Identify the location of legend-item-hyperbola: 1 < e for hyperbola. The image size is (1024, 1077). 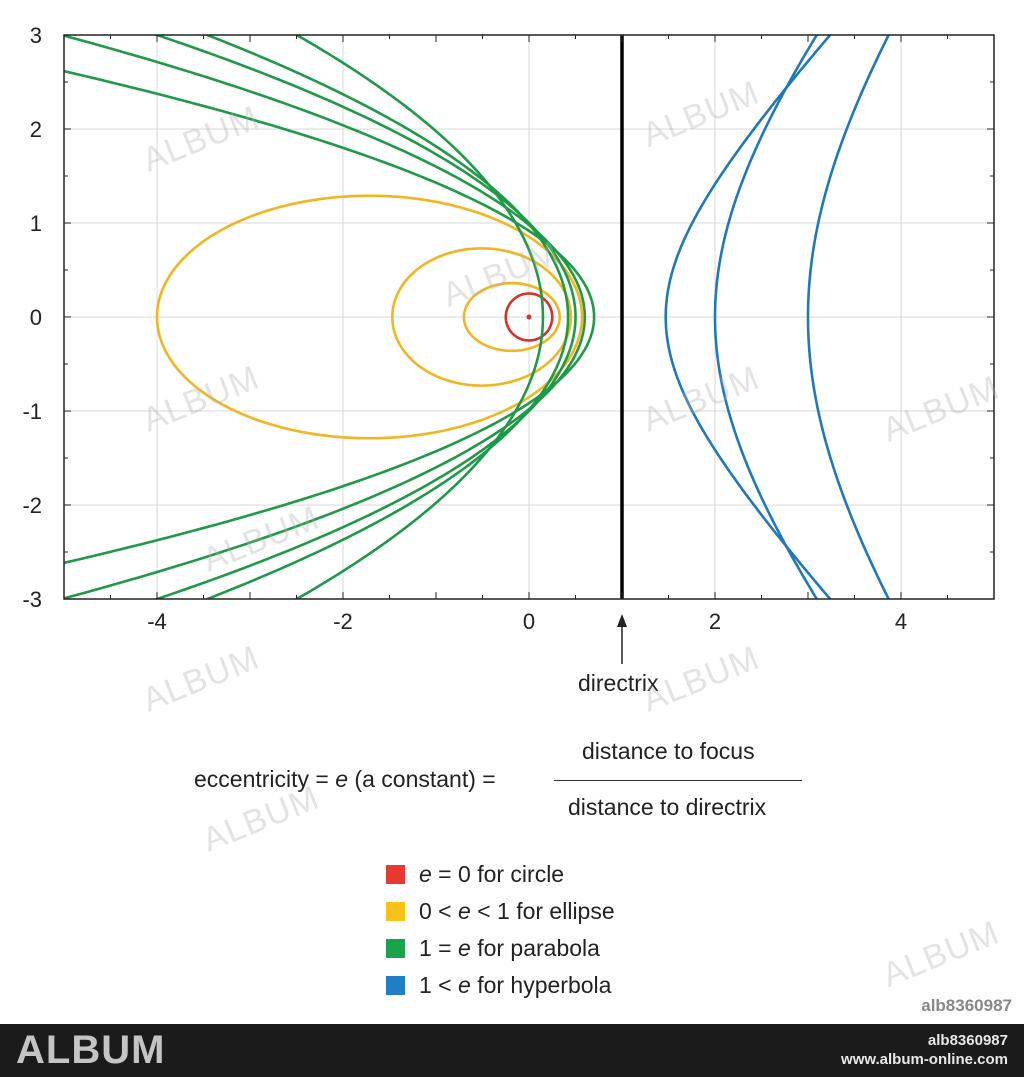
(500, 985).